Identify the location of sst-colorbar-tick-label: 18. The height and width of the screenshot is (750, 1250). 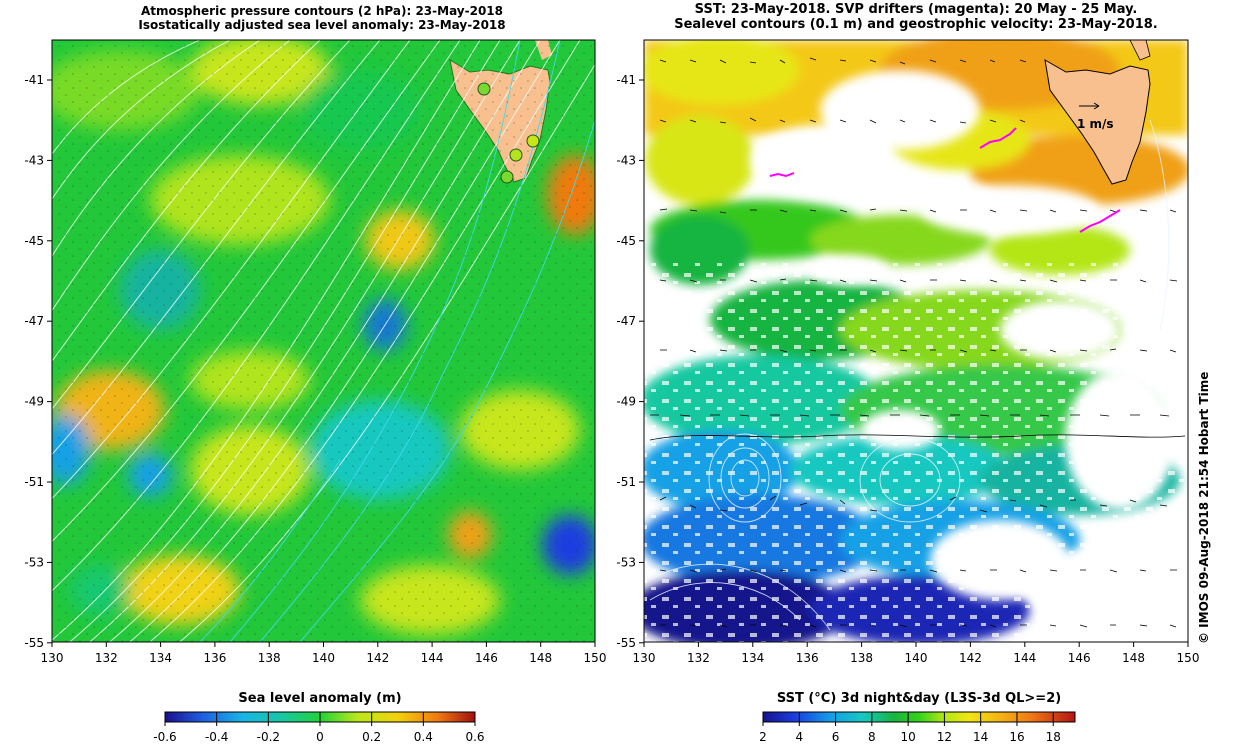
(1053, 737).